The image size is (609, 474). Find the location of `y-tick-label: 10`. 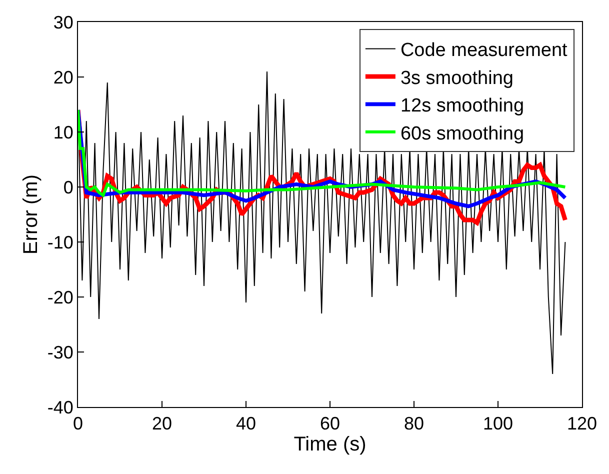

y-tick-label: 10 is located at coordinates (63, 132).